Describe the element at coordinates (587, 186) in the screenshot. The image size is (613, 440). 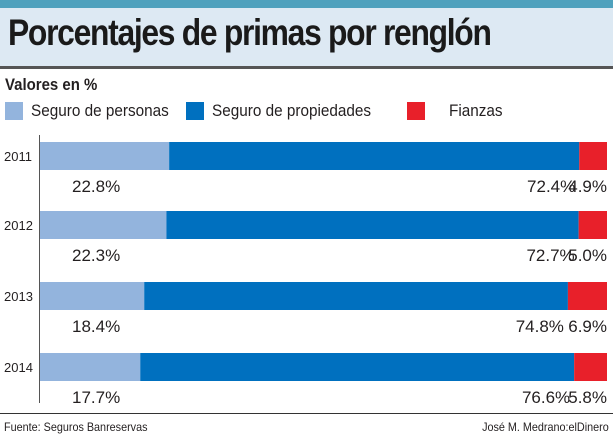
I see `data-label: 4.9%` at that location.